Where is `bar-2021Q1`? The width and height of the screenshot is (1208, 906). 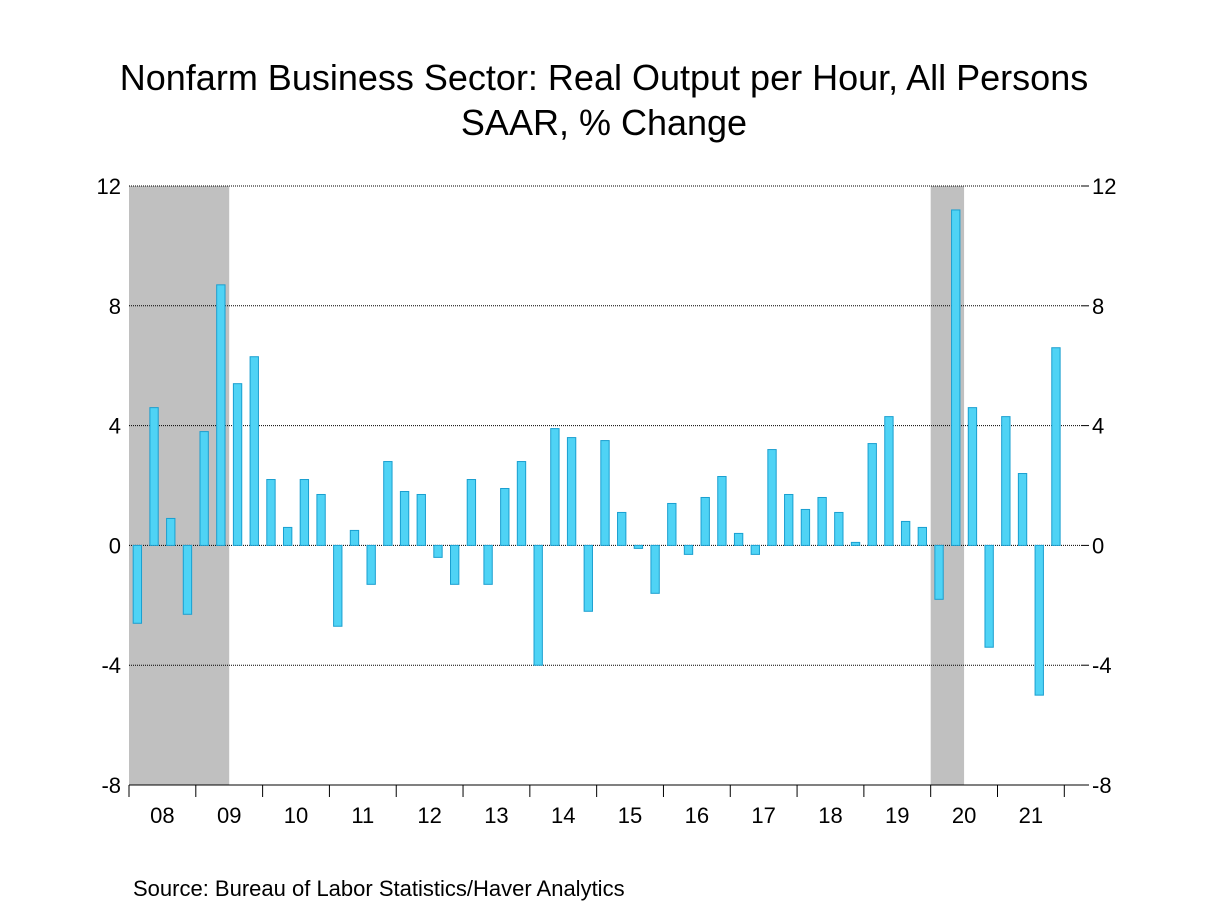
bar-2021Q1 is located at coordinates (1006, 481).